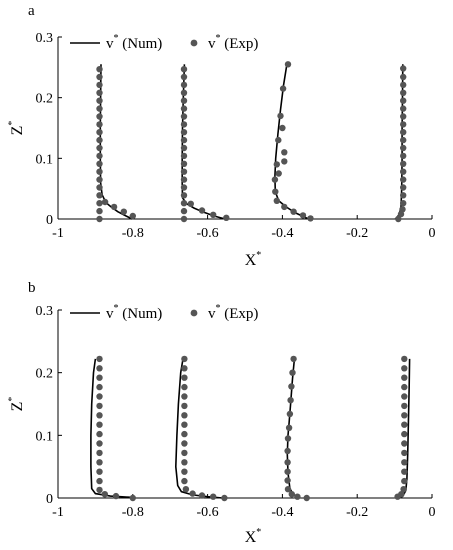 The image size is (453, 550). I want to click on y-axis-title: Z*, so click(16, 404).